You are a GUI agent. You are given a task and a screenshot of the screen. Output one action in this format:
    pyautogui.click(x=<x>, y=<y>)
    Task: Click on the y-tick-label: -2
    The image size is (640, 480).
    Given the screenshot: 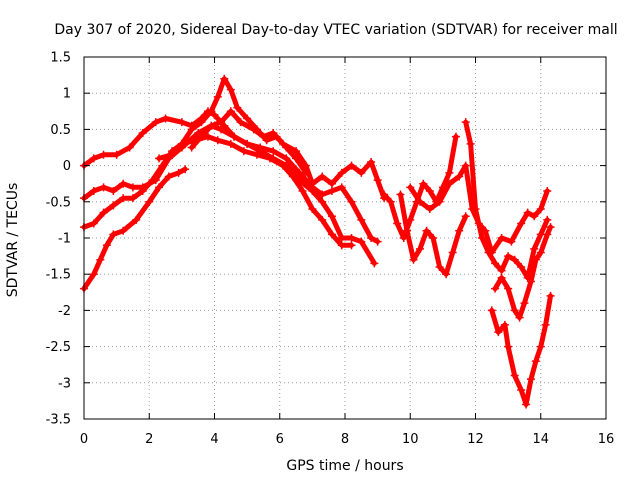 What is the action you would take?
    pyautogui.click(x=64, y=311)
    